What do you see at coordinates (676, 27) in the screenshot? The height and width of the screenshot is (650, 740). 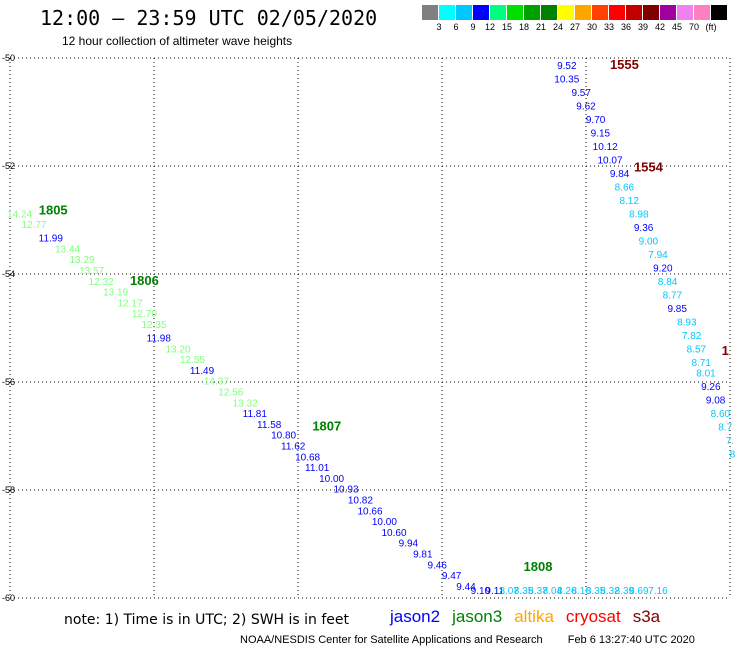 I see `legend-label: 45` at bounding box center [676, 27].